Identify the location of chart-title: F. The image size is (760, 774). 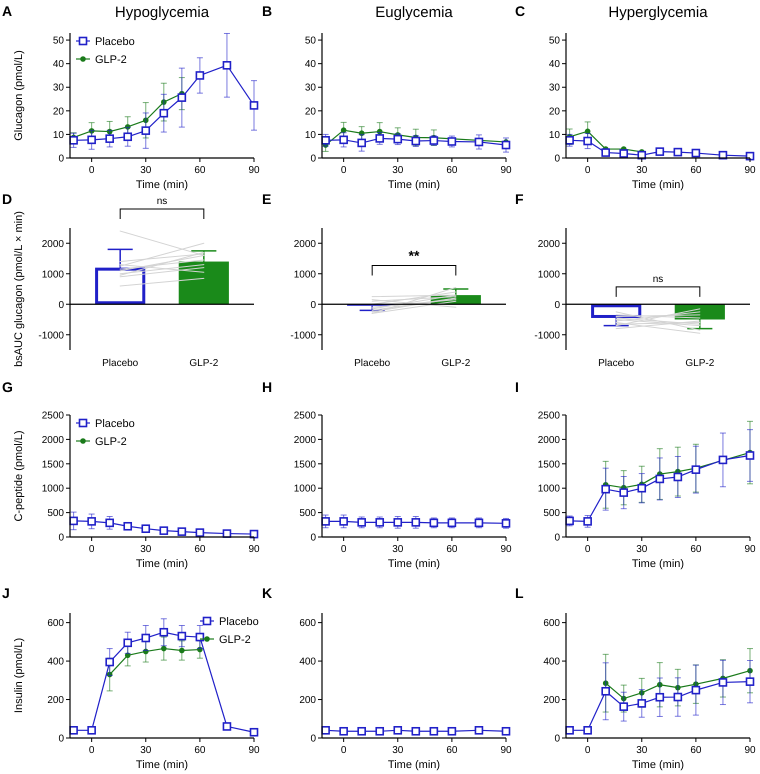
(519, 199).